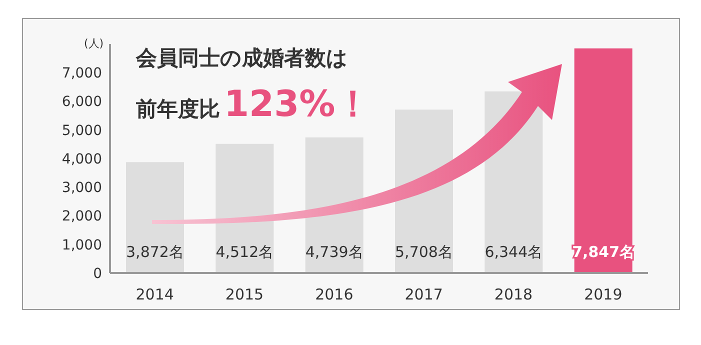 The image size is (701, 345). Describe the element at coordinates (513, 252) in the screenshot. I see `data-label: 6,344名` at that location.